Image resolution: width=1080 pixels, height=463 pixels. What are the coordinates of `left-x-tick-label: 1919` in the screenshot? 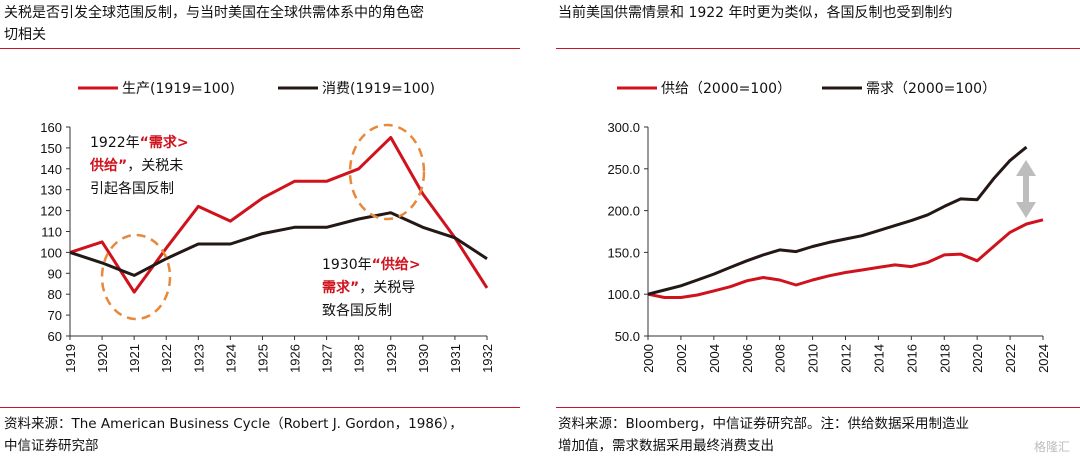 It's located at (70, 358).